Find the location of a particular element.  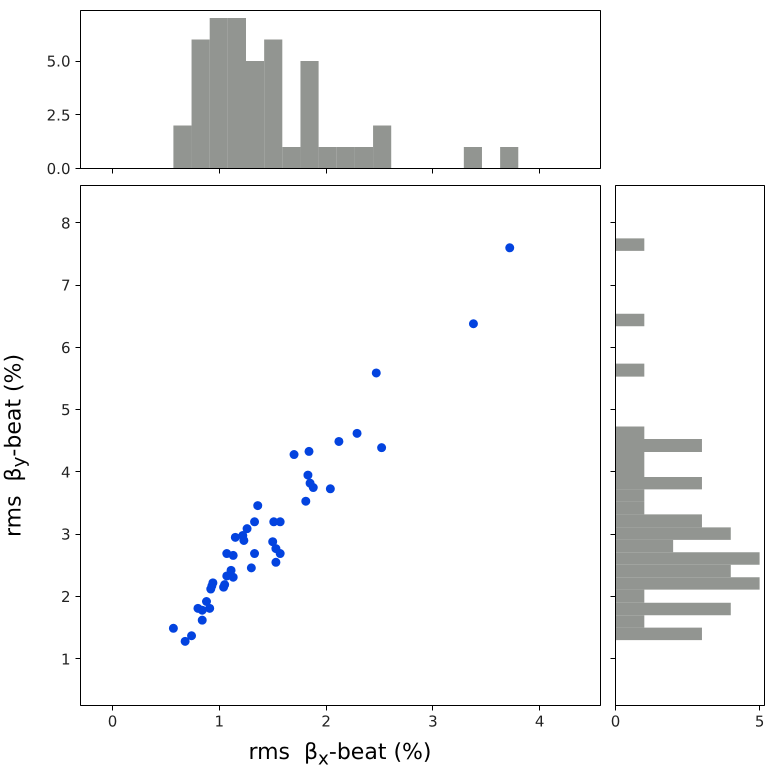

x-tick-label: 4 is located at coordinates (539, 721).